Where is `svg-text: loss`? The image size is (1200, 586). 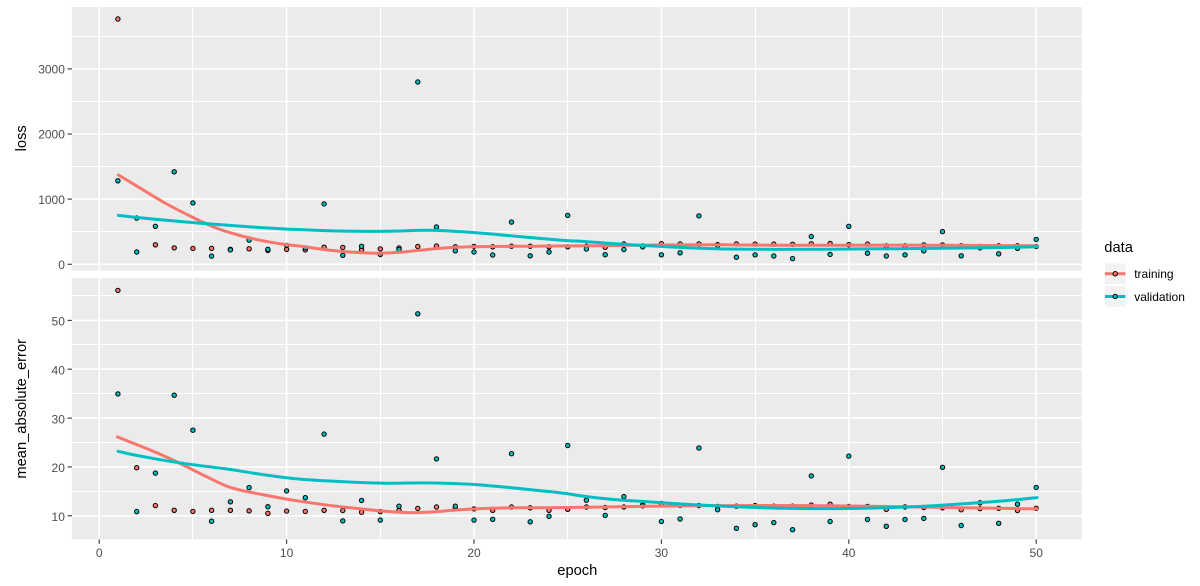 svg-text: loss is located at coordinates (22, 138).